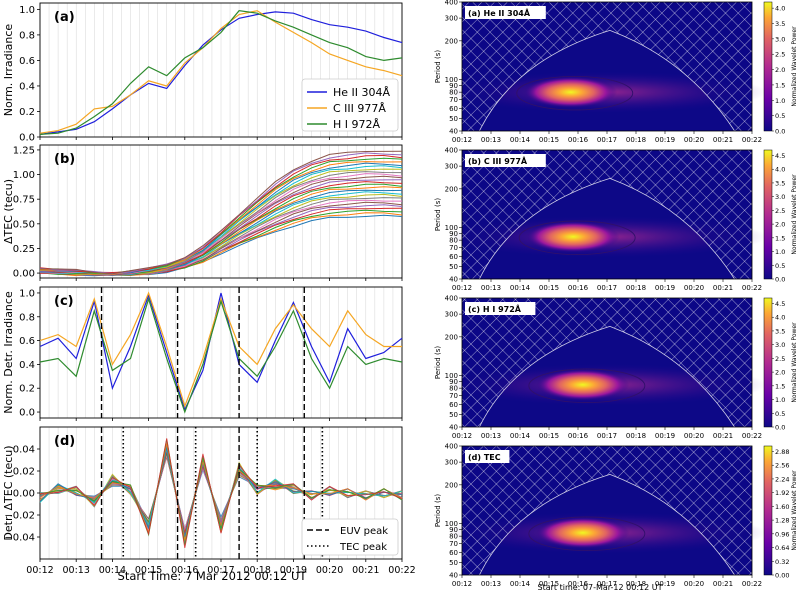 This screenshot has width=800, height=593. Describe the element at coordinates (359, 108) in the screenshot. I see `legend-label: C III 977Å` at that location.